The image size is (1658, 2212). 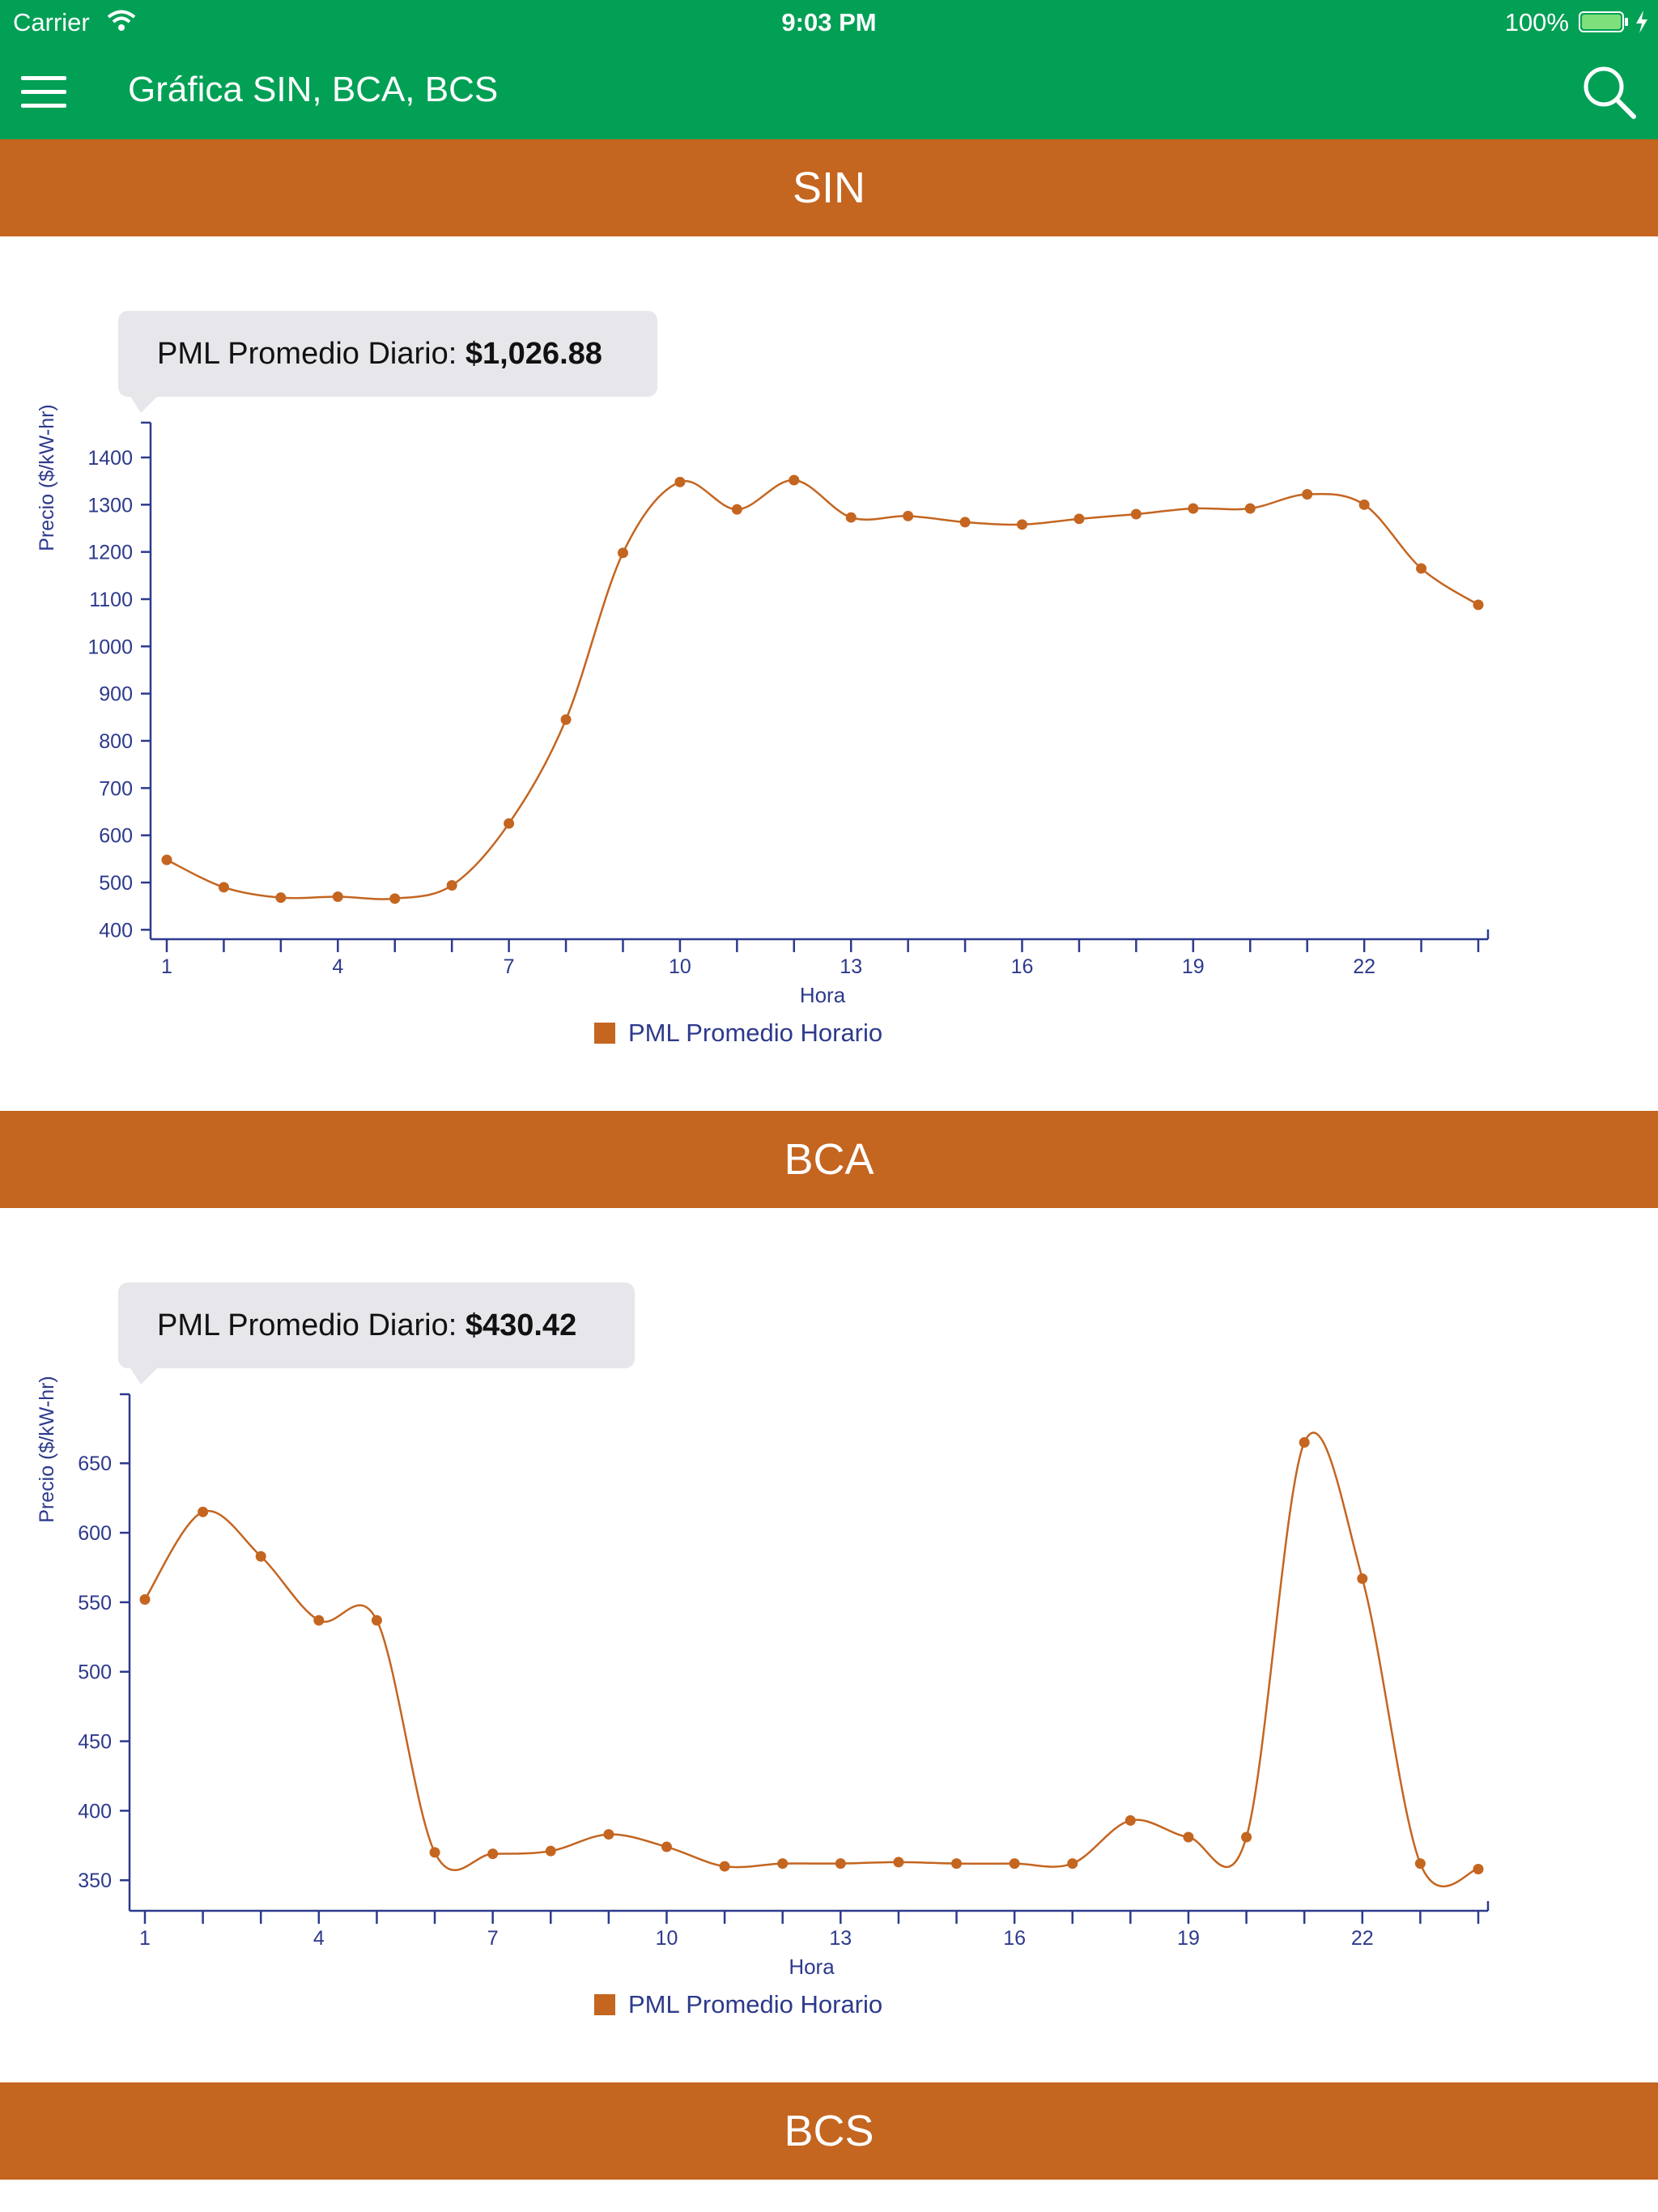 I want to click on status-bar: Carrier 9:03 PM 100%, so click(x=829, y=22).